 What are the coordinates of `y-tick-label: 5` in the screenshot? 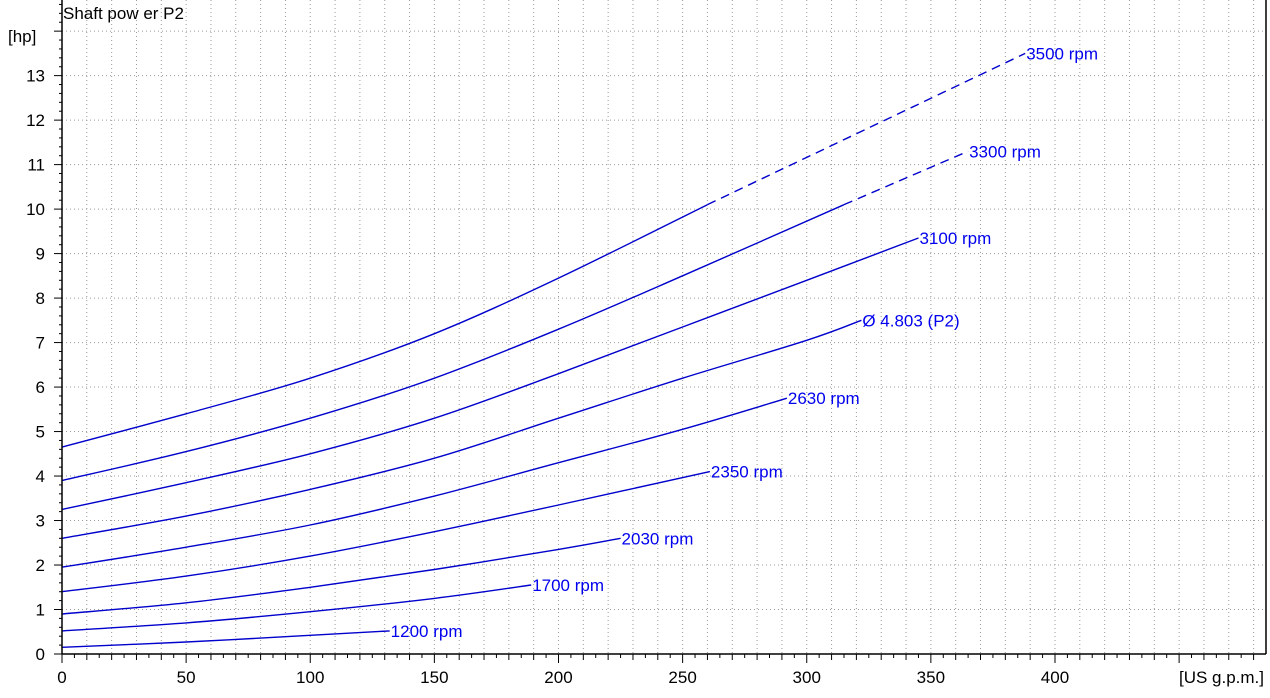 It's located at (40, 432).